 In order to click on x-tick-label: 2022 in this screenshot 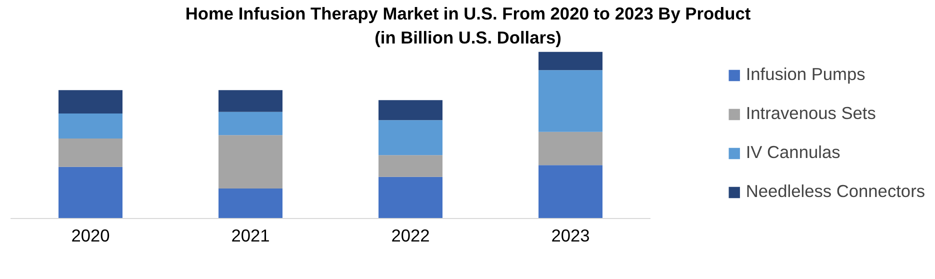, I will do `click(410, 236)`.